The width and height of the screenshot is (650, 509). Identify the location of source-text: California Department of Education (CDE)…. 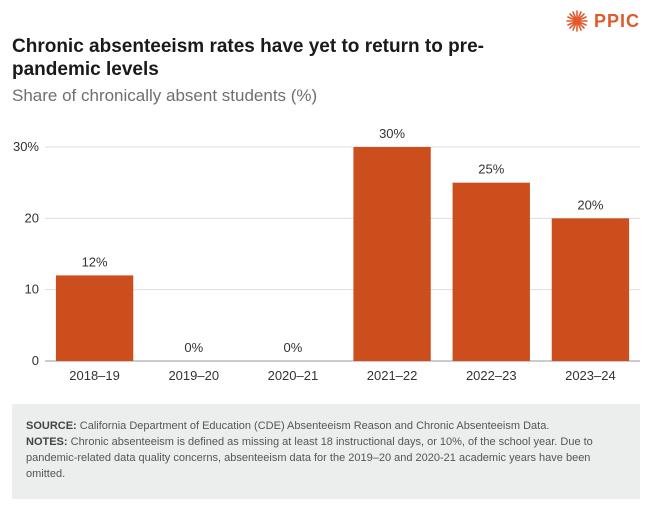
(314, 426).